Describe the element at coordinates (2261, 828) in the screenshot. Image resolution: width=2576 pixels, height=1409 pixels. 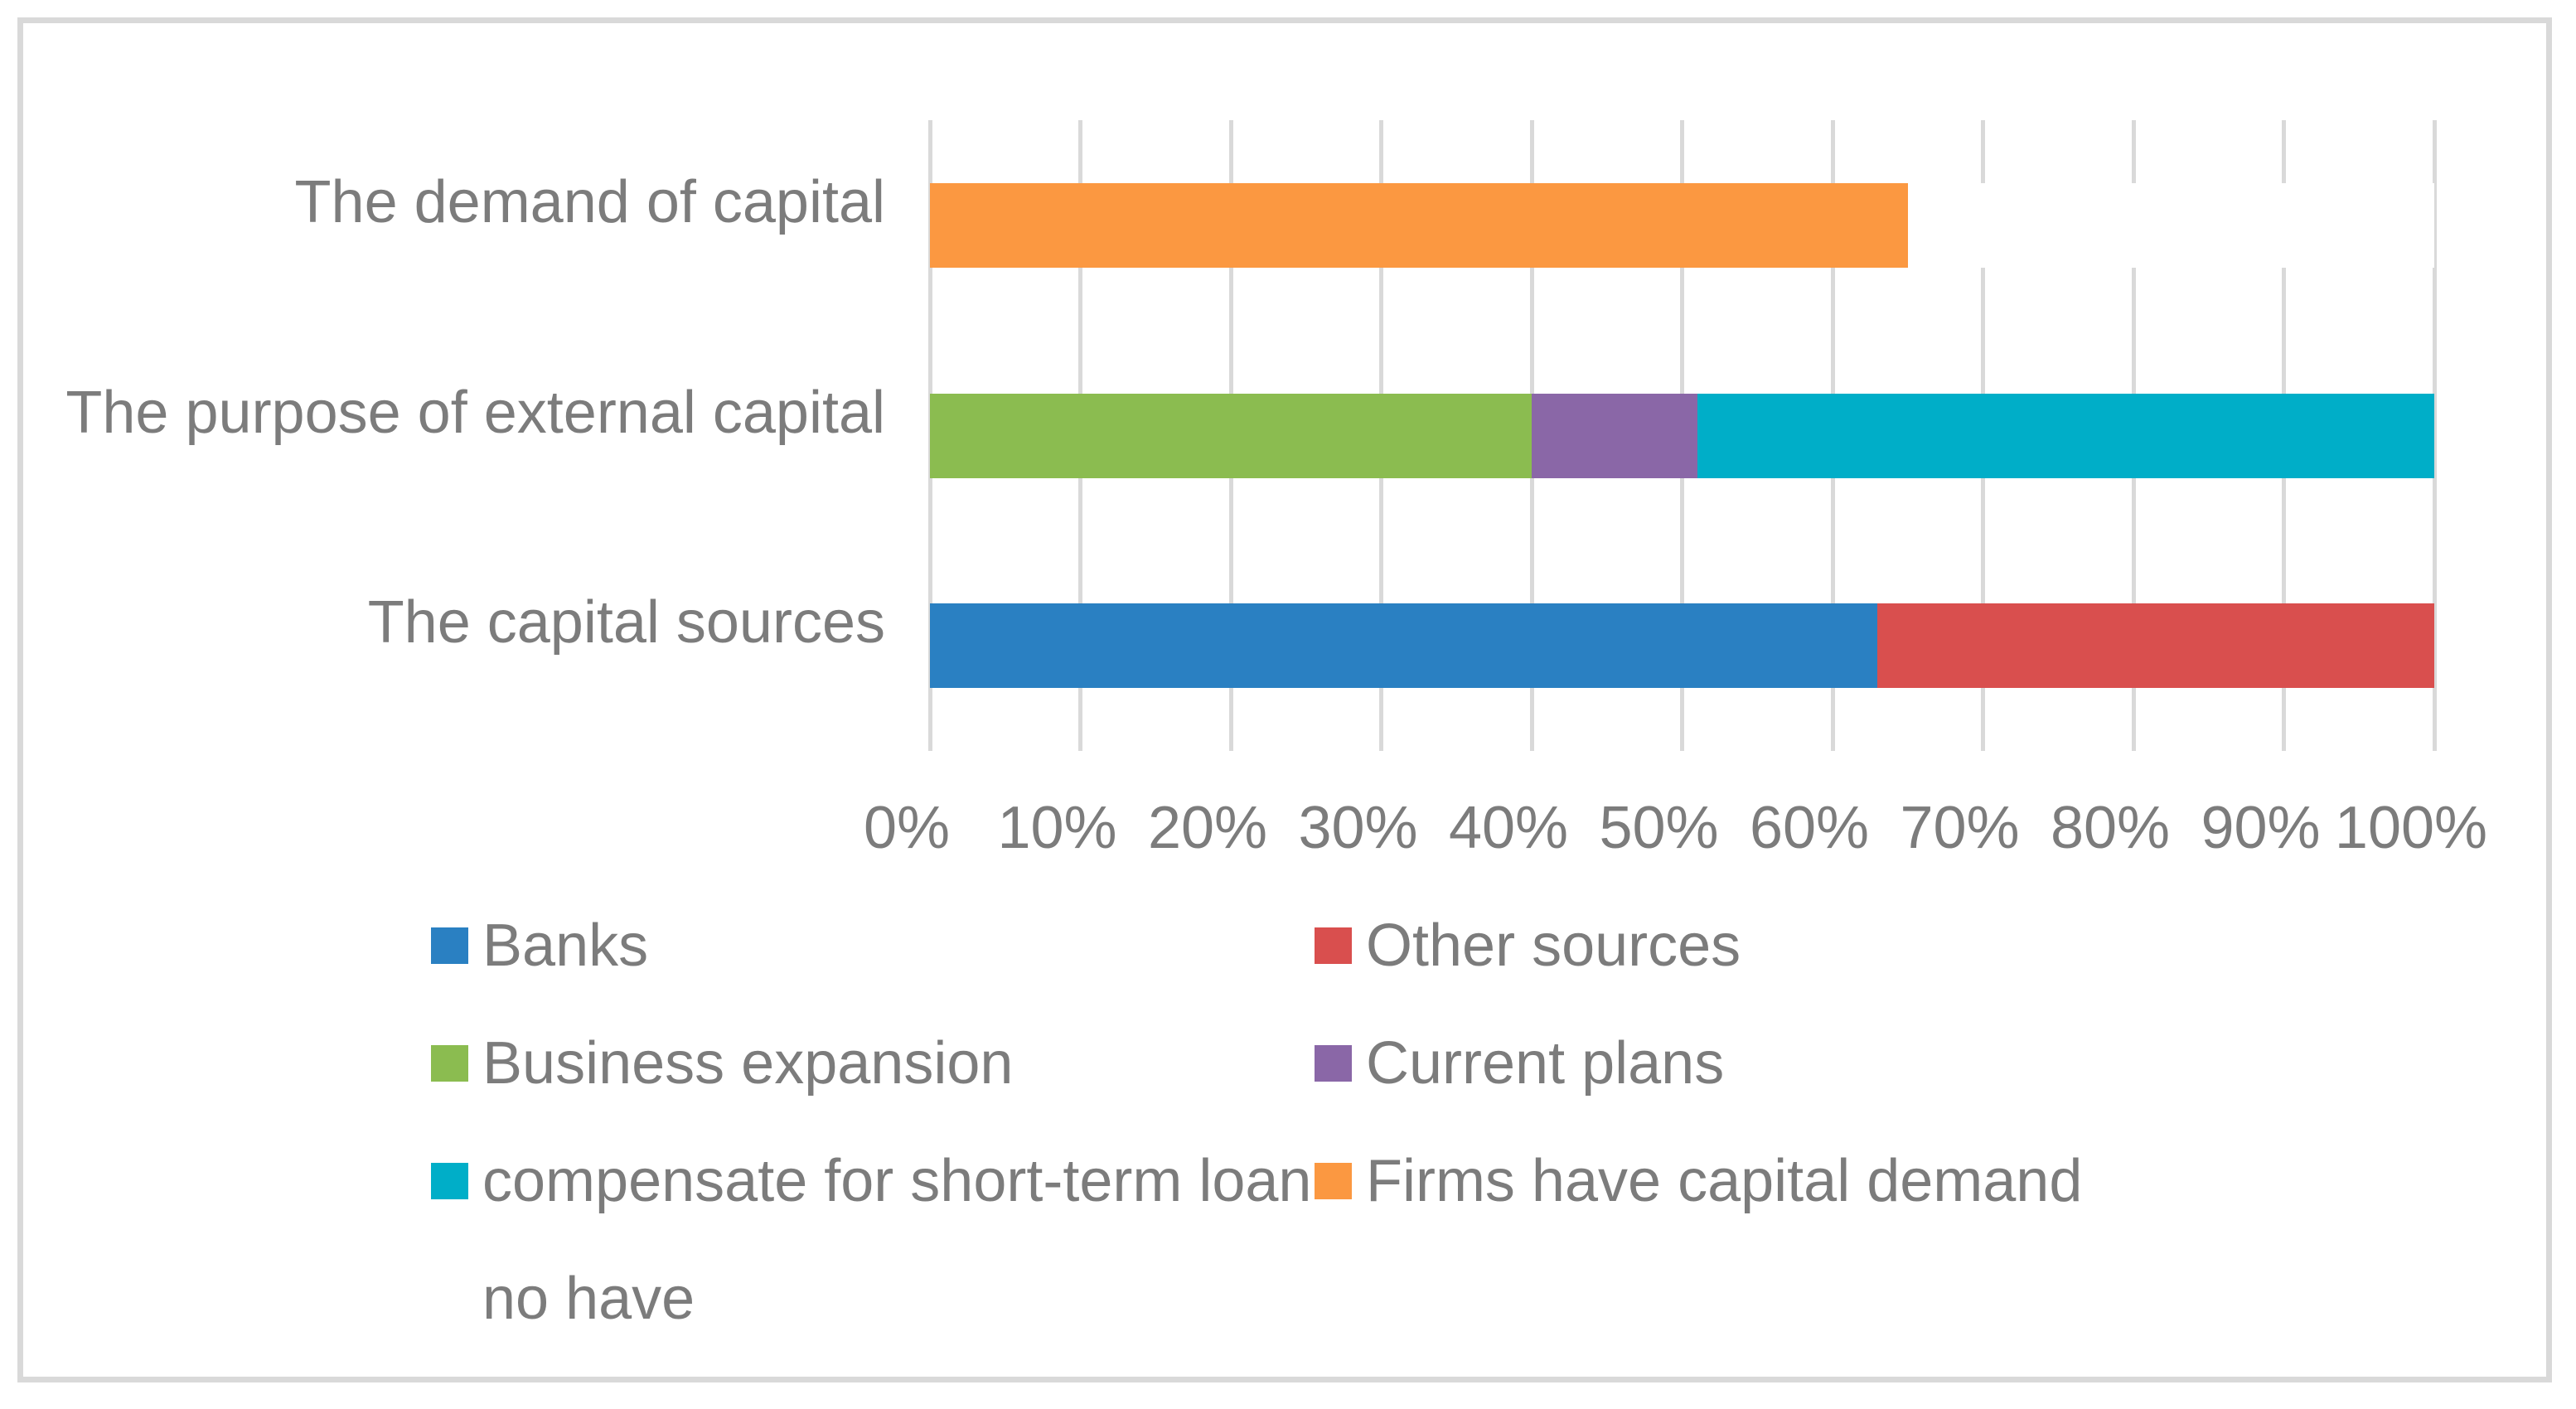
I see `x-tick-label: 90%` at that location.